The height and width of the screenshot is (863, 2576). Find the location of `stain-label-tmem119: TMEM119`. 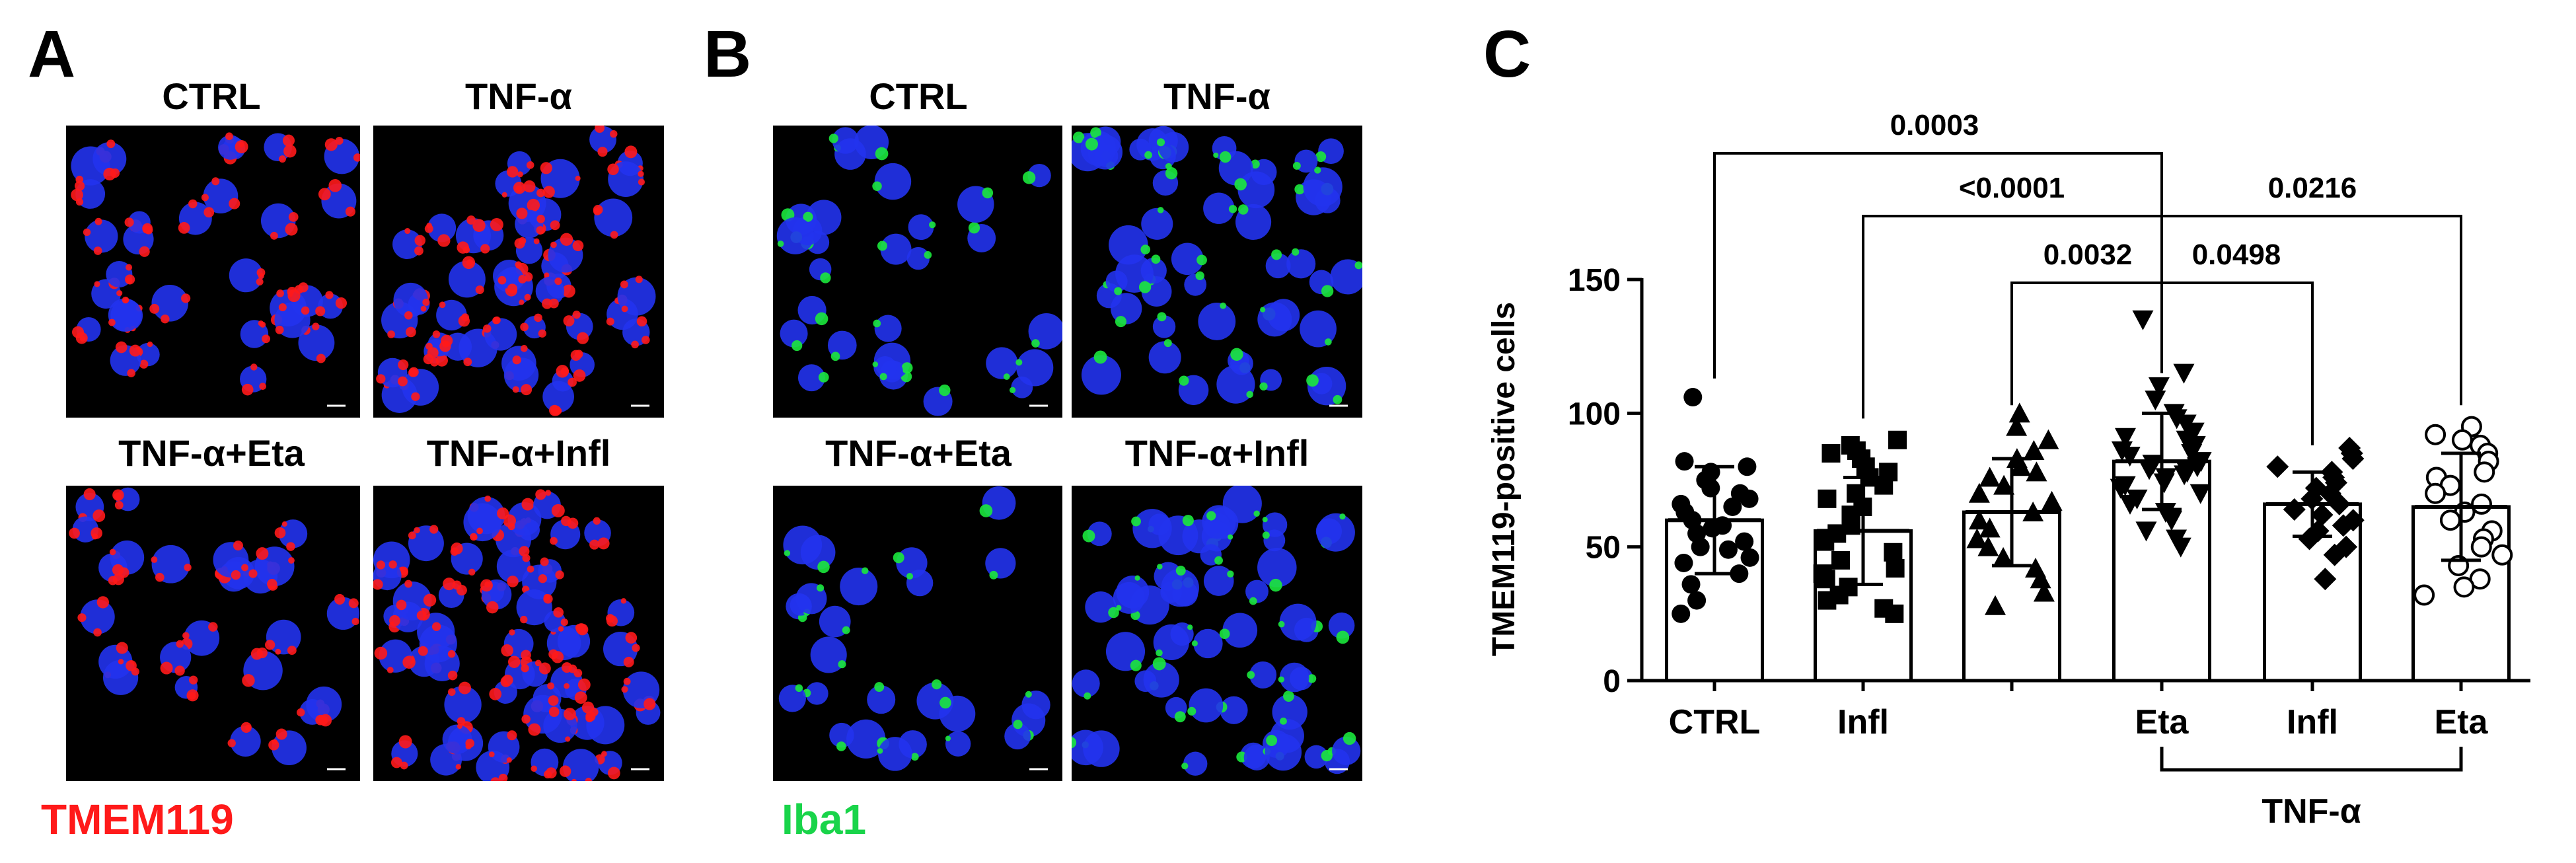

stain-label-tmem119: TMEM119 is located at coordinates (137, 820).